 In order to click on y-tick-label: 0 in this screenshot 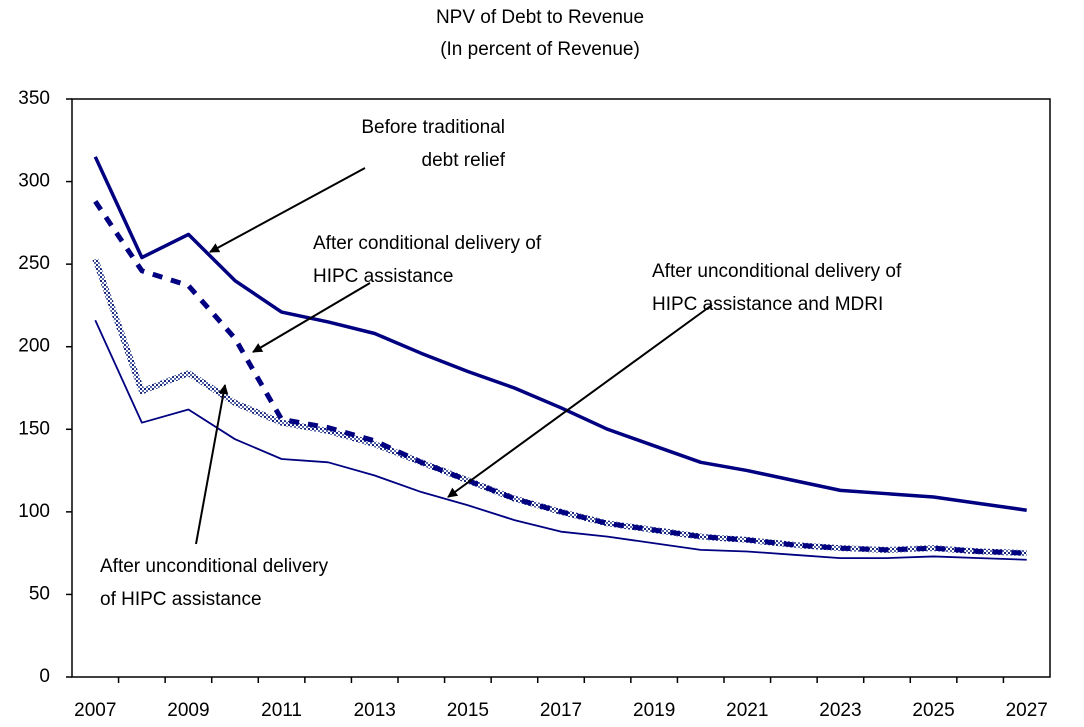, I will do `click(44, 676)`.